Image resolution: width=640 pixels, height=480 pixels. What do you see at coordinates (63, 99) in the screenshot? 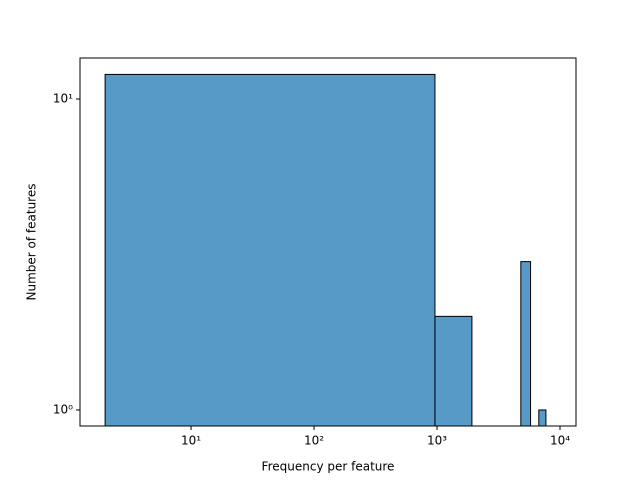
I see `y-tick-label: 10¹` at bounding box center [63, 99].